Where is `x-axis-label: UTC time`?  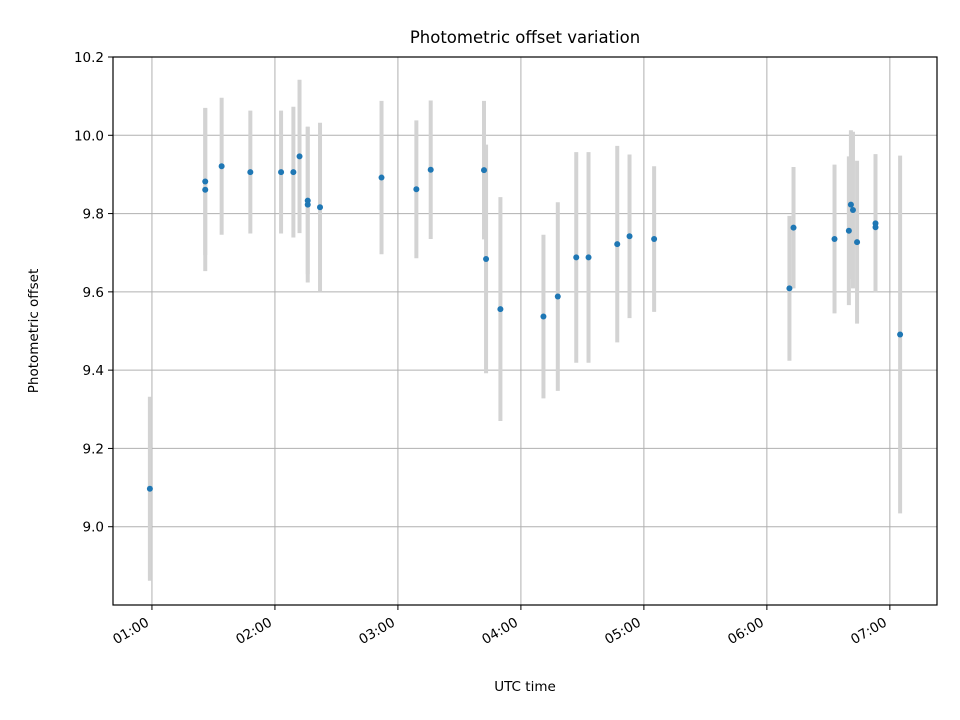
x-axis-label: UTC time is located at coordinates (525, 687).